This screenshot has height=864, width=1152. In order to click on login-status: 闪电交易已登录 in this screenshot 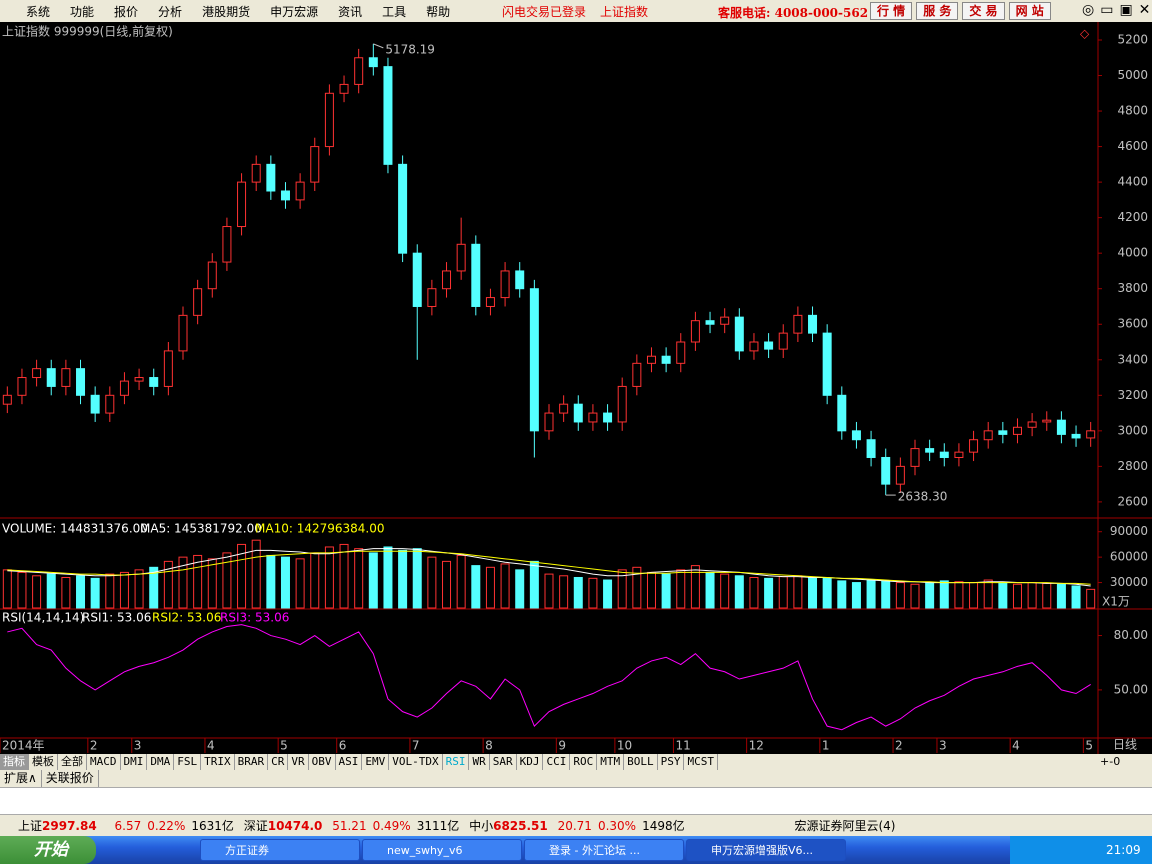, I will do `click(544, 12)`.